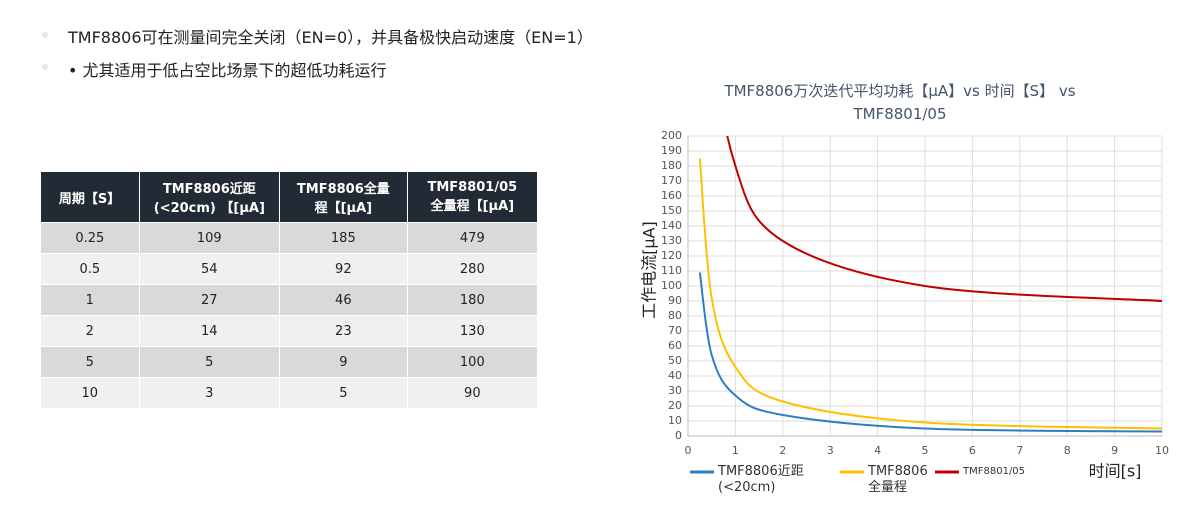 The height and width of the screenshot is (510, 1200). Describe the element at coordinates (671, 255) in the screenshot. I see `y-tick-label: 120` at that location.